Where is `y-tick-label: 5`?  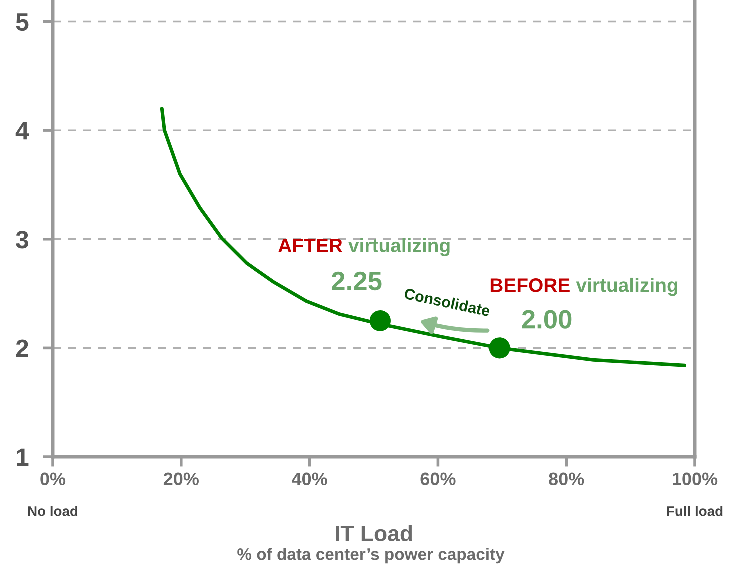
y-tick-label: 5 is located at coordinates (22, 23).